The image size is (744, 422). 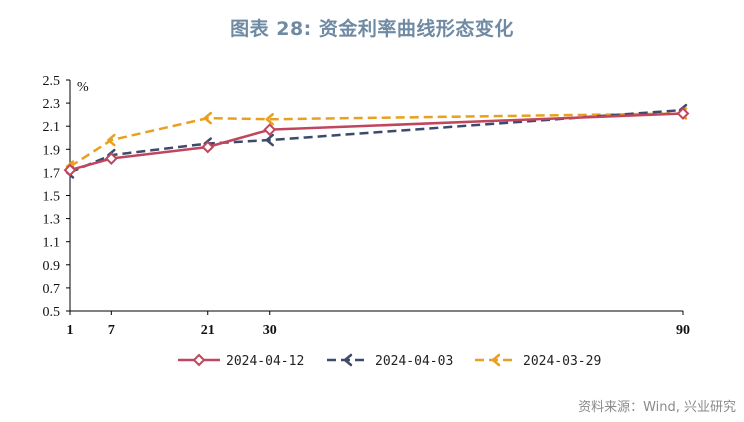 I want to click on legend-item: 2024-03-29, so click(x=538, y=361).